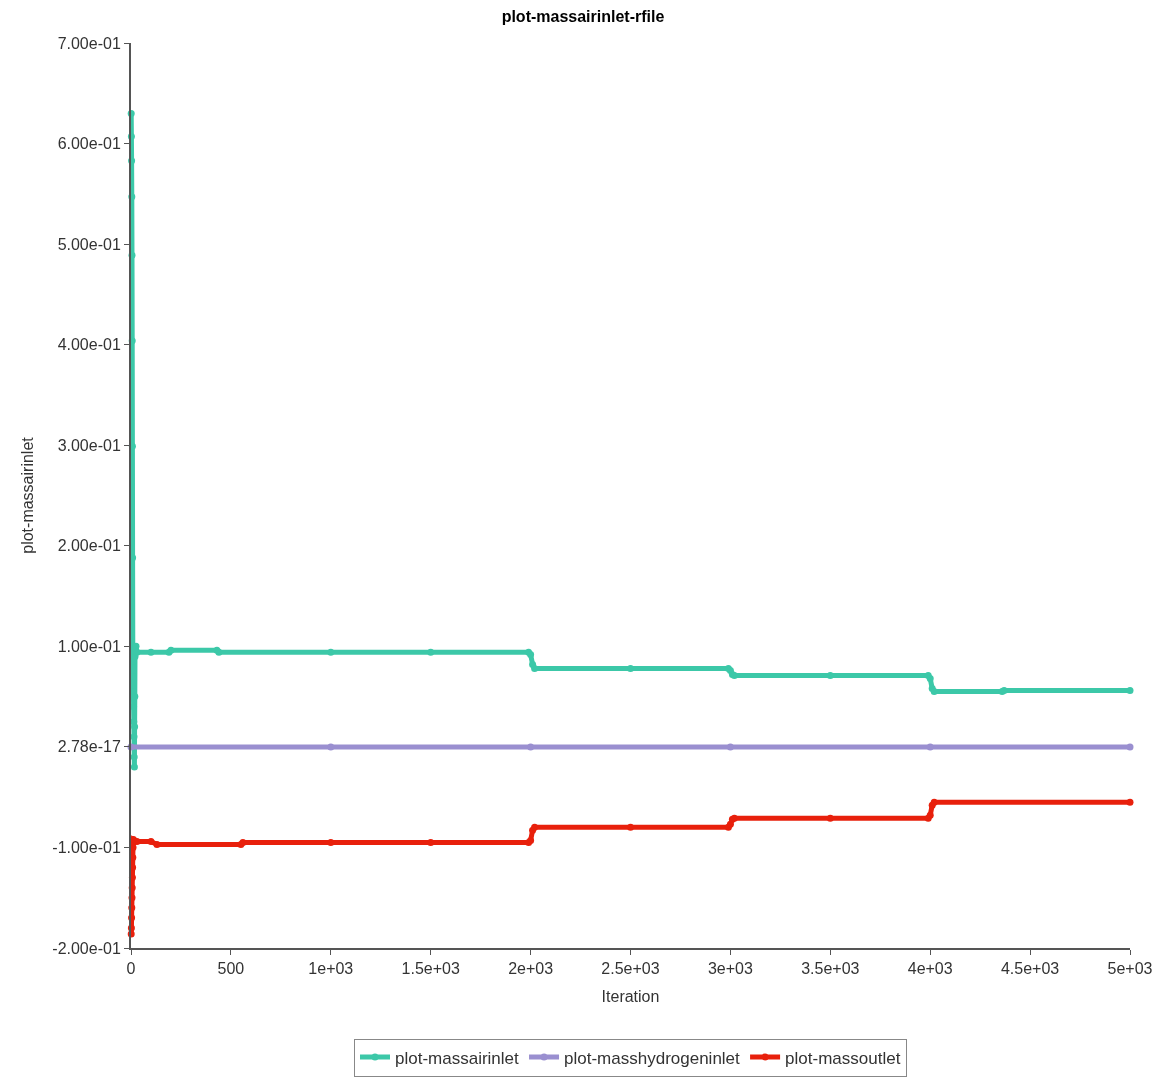 This screenshot has height=1088, width=1166. What do you see at coordinates (843, 1058) in the screenshot?
I see `legend-label: plot-massoutlet` at bounding box center [843, 1058].